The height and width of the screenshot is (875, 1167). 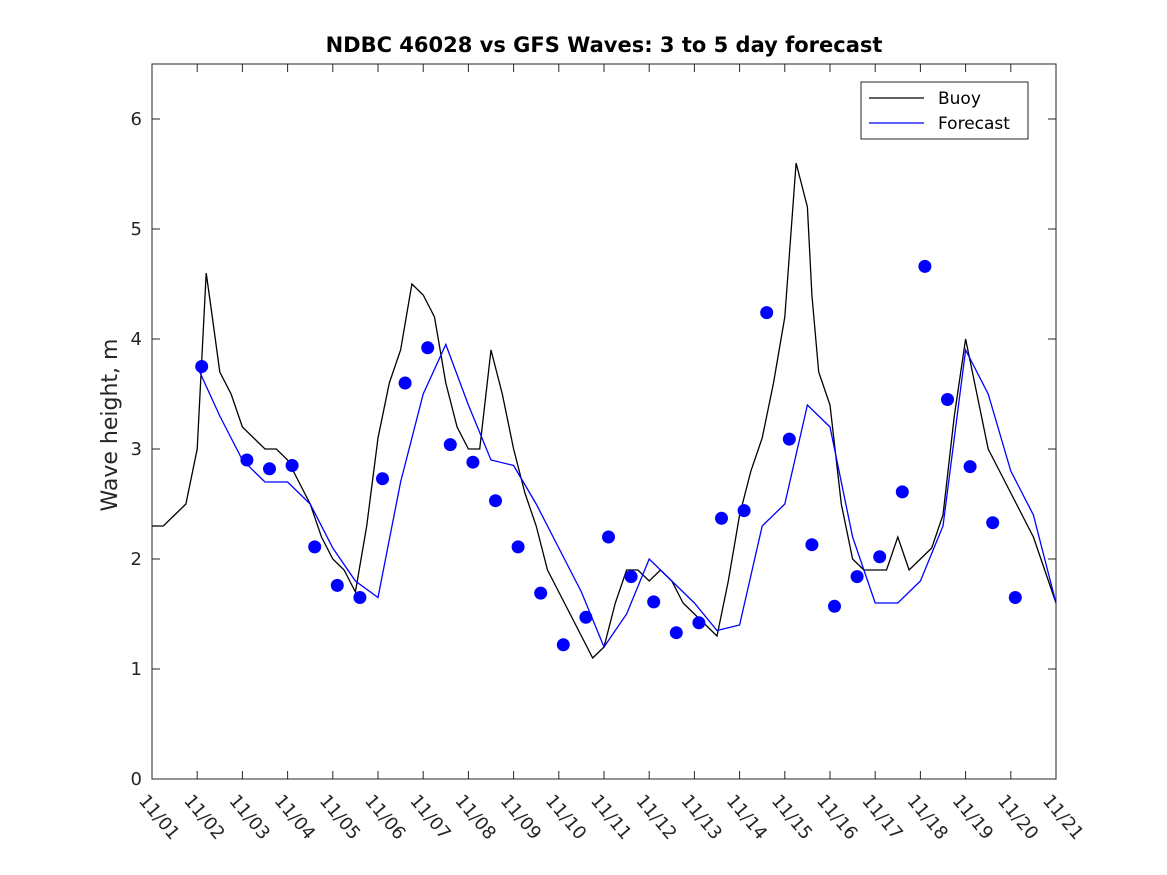 I want to click on y-tick-label: 3, so click(x=136, y=449).